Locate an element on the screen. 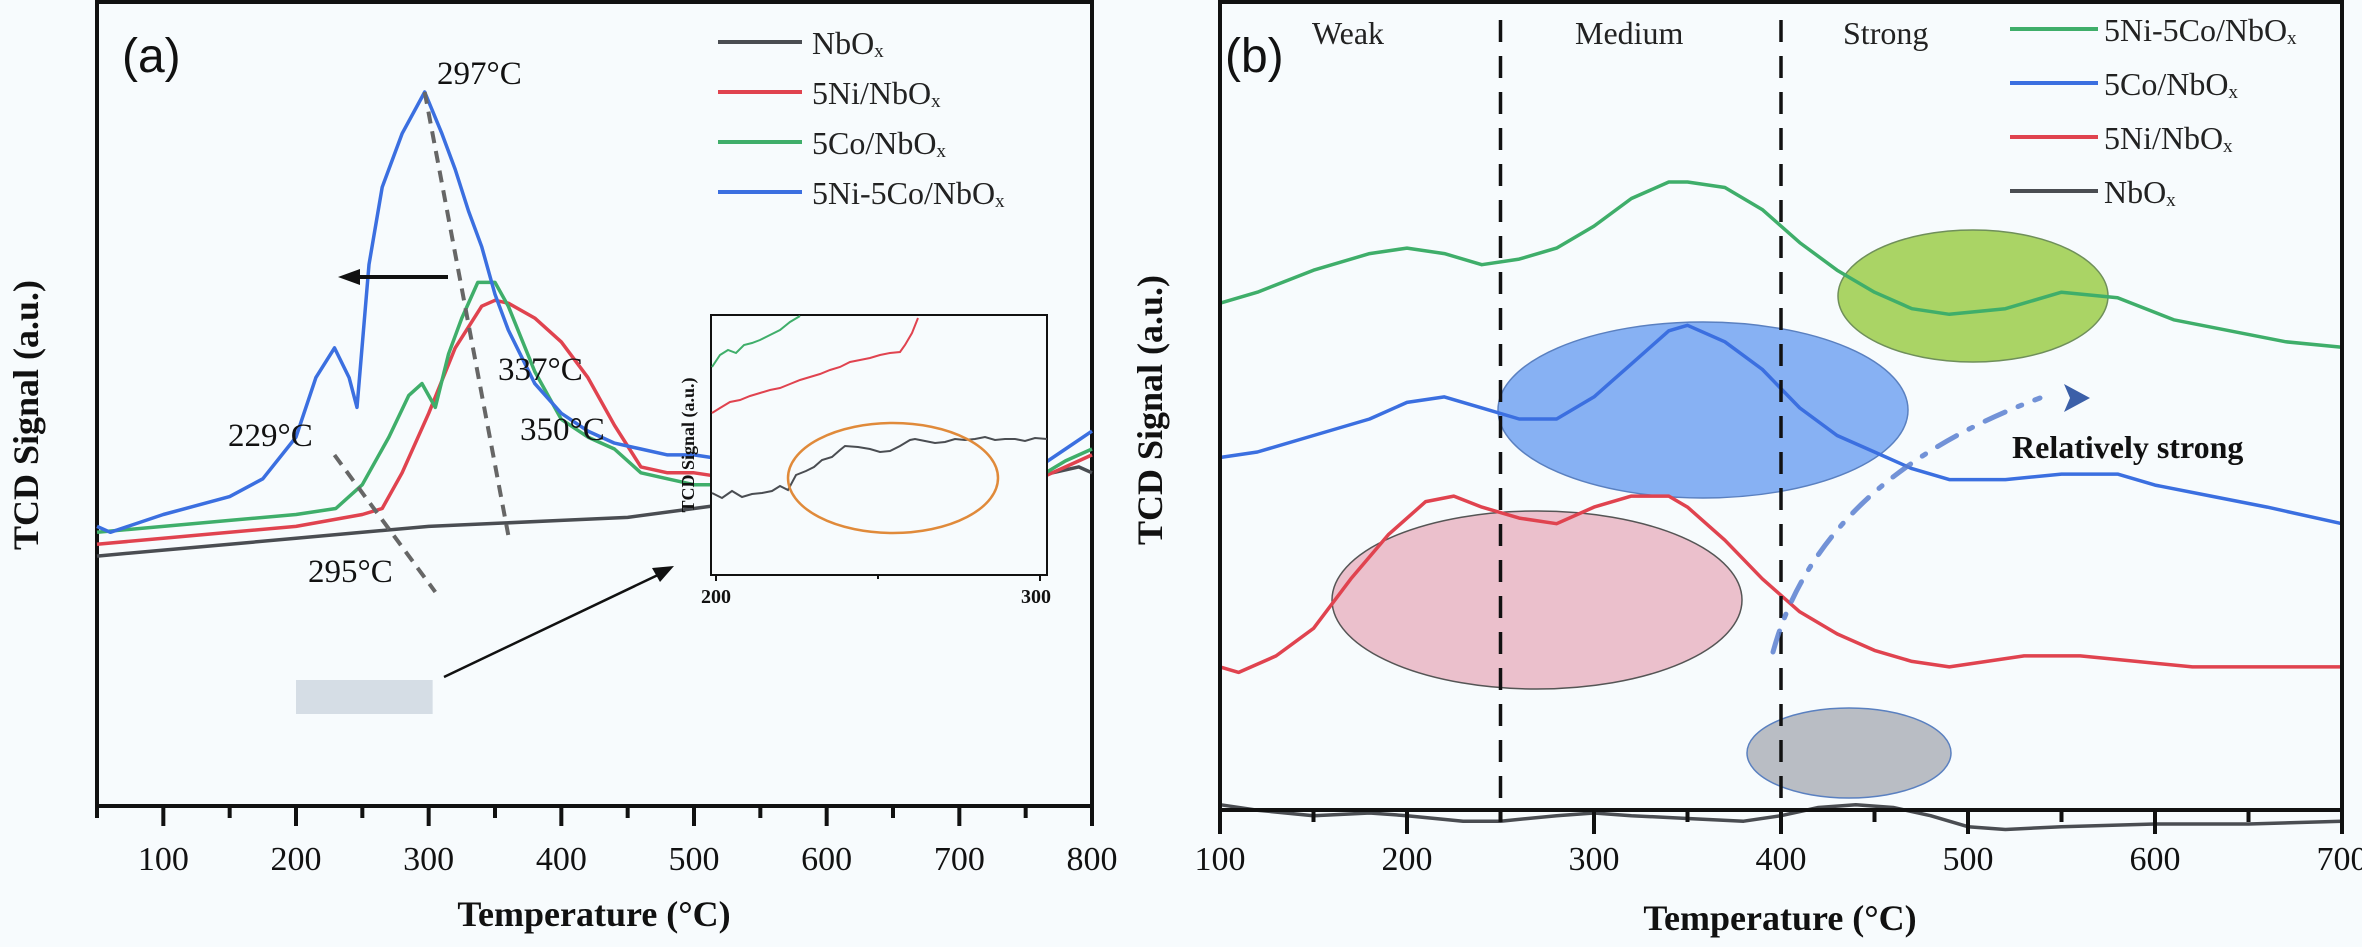 Image resolution: width=2362 pixels, height=947 pixels. panel-a-y-axis-title: TCD Signal (a.u.) is located at coordinates (26, 415).